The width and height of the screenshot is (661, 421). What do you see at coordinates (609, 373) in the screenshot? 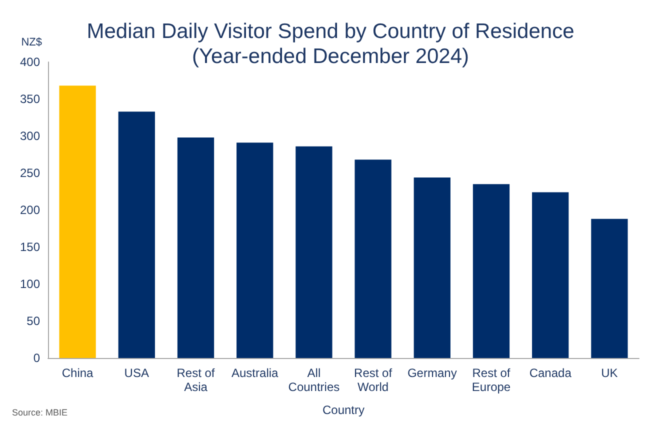
I see `x-tick-label: UK` at bounding box center [609, 373].